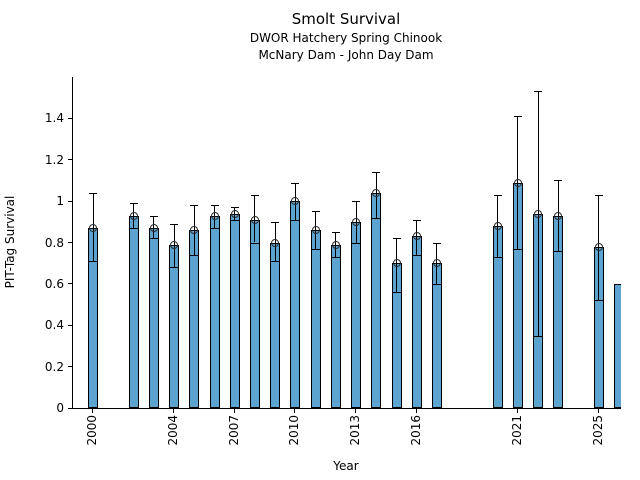 This screenshot has height=480, width=640. What do you see at coordinates (194, 255) in the screenshot?
I see `errorbar-cap-bottom-2005` at bounding box center [194, 255].